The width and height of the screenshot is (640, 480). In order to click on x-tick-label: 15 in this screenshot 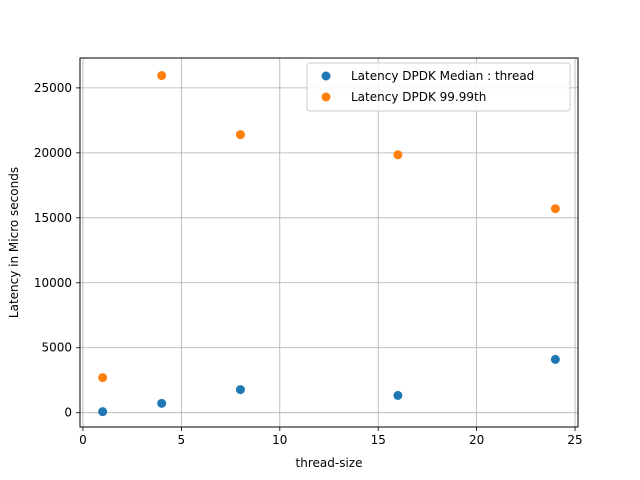, I will do `click(378, 440)`.